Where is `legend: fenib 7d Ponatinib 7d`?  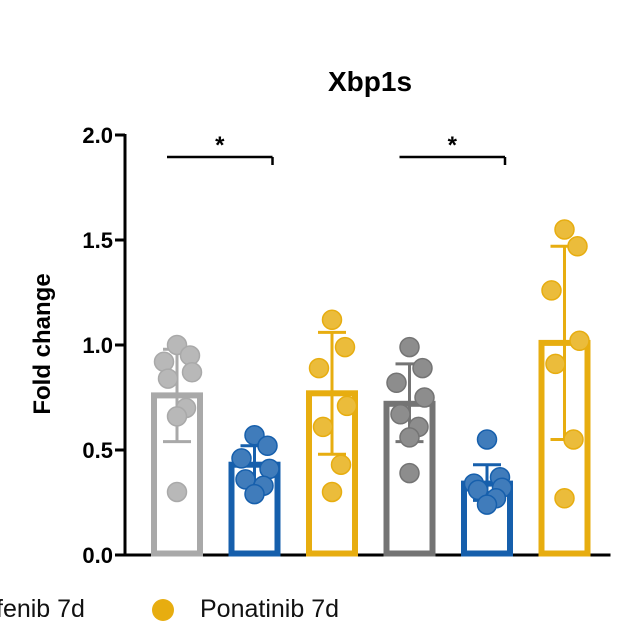 legend: fenib 7d Ponatinib 7d is located at coordinates (309, 612).